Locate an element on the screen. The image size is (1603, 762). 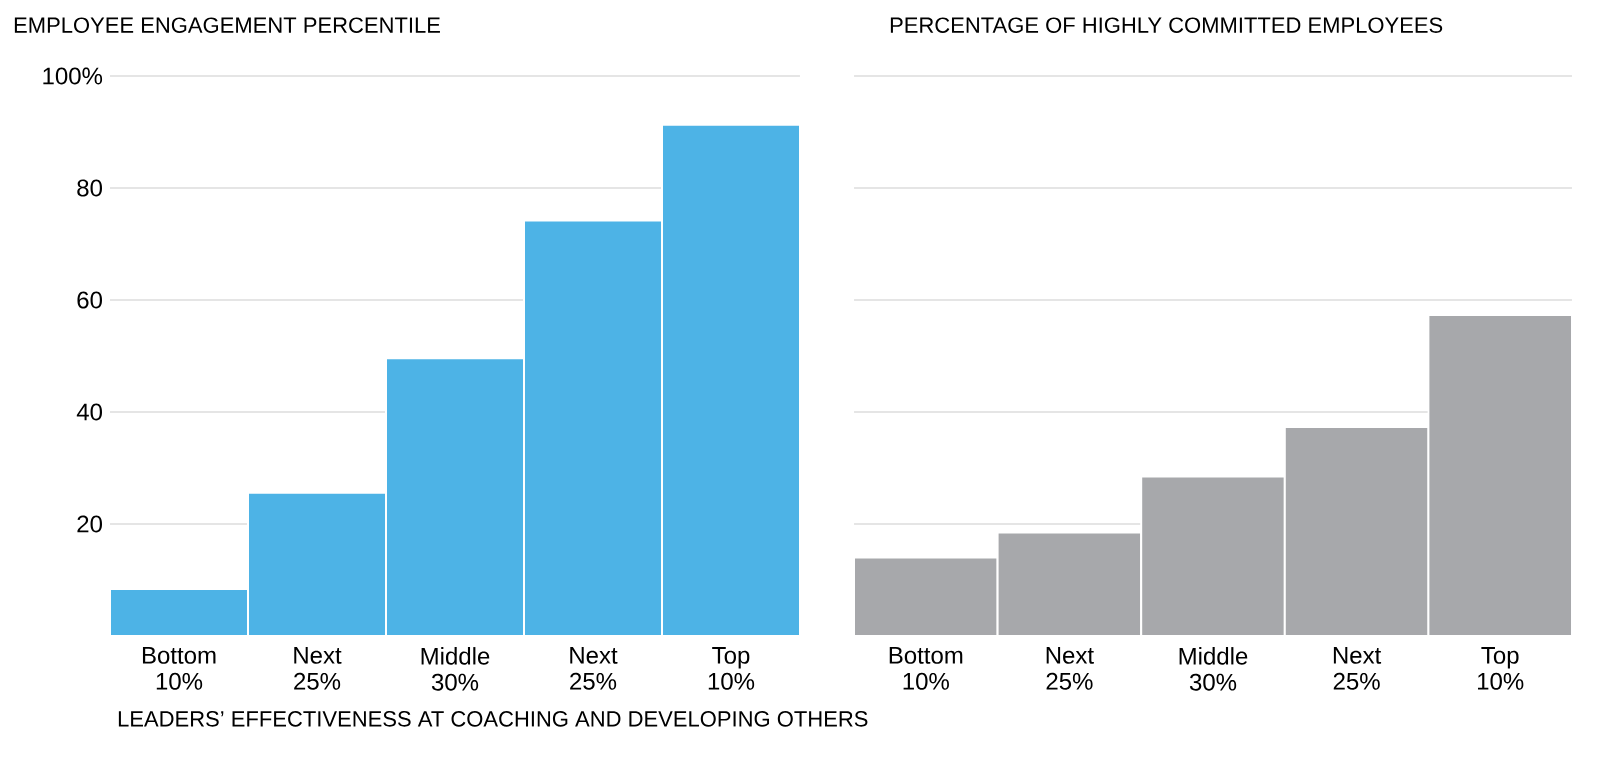
y-tick-label: 80 is located at coordinates (89, 188).